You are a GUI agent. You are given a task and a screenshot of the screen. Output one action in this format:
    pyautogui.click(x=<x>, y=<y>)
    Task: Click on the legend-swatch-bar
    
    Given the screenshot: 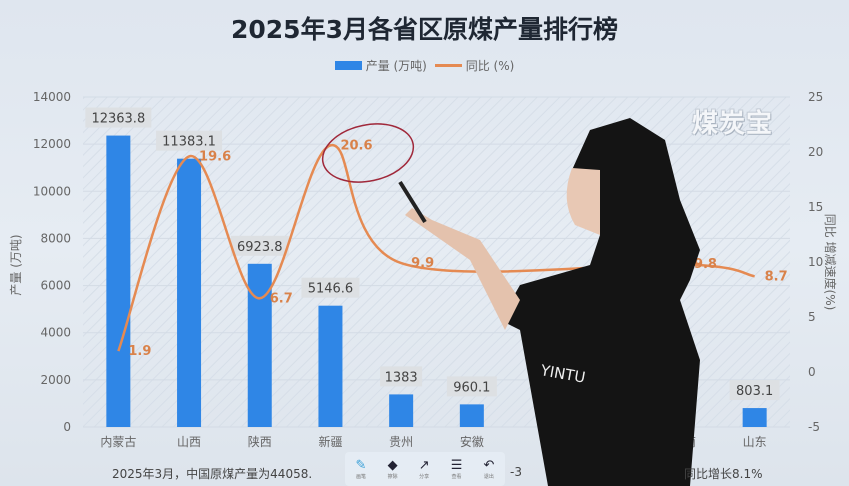 What is the action you would take?
    pyautogui.click(x=348, y=65)
    